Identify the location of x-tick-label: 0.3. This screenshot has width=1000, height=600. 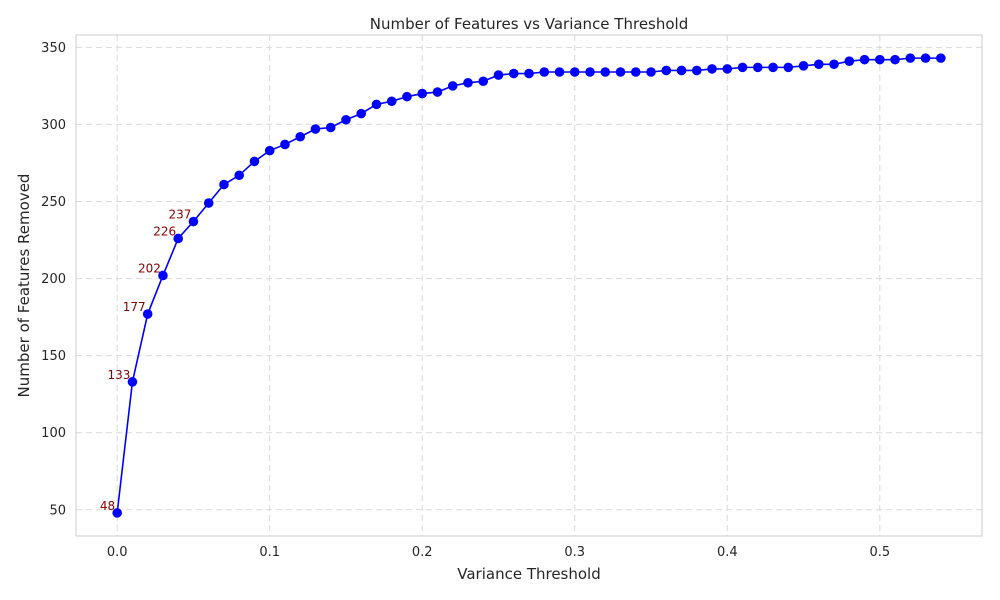
(574, 552).